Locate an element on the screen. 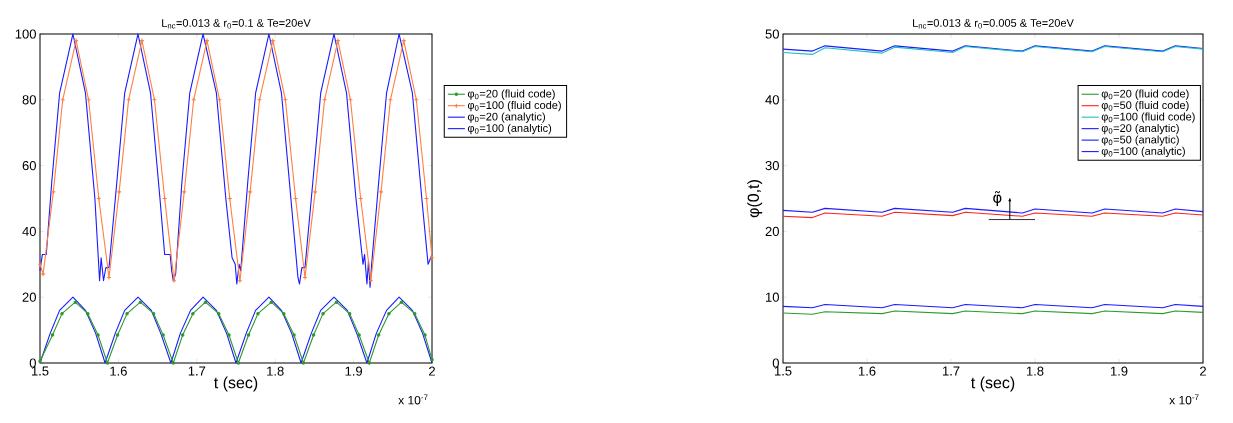 This screenshot has height=423, width=1233. chart-title: L$_{nc}$=0.013 & r$_{0}$=0.005 & Te=20eV is located at coordinates (993, 24).